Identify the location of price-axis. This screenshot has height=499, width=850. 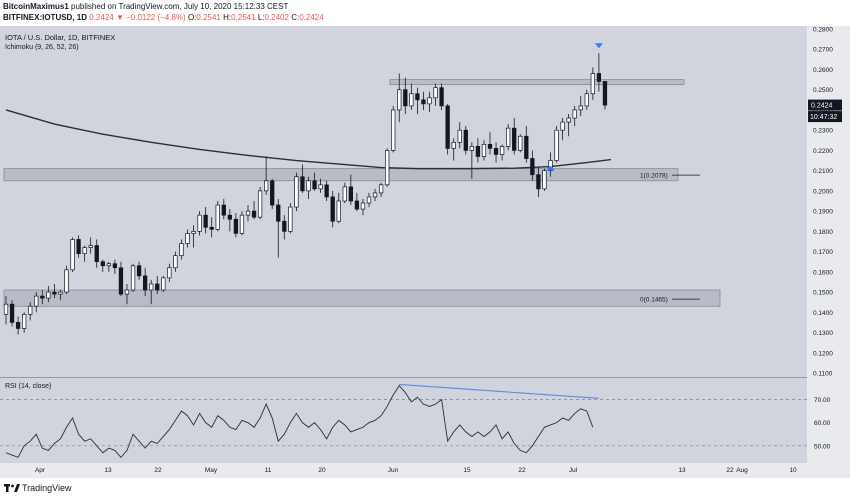
(828, 244).